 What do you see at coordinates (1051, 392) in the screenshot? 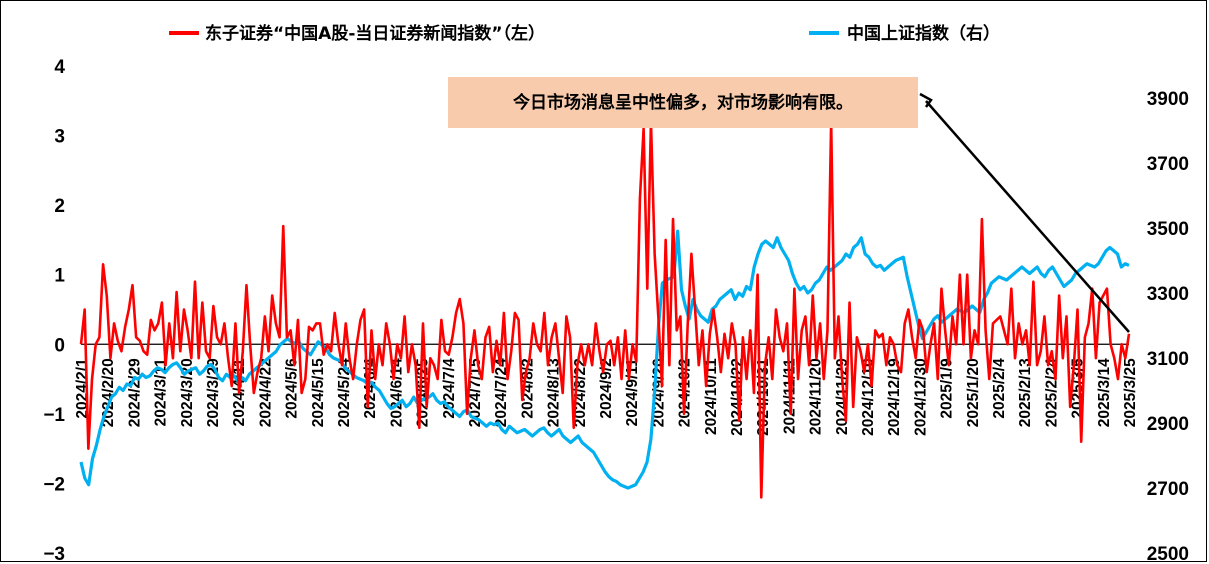
I see `x-tick-label: 2025/2/24` at bounding box center [1051, 392].